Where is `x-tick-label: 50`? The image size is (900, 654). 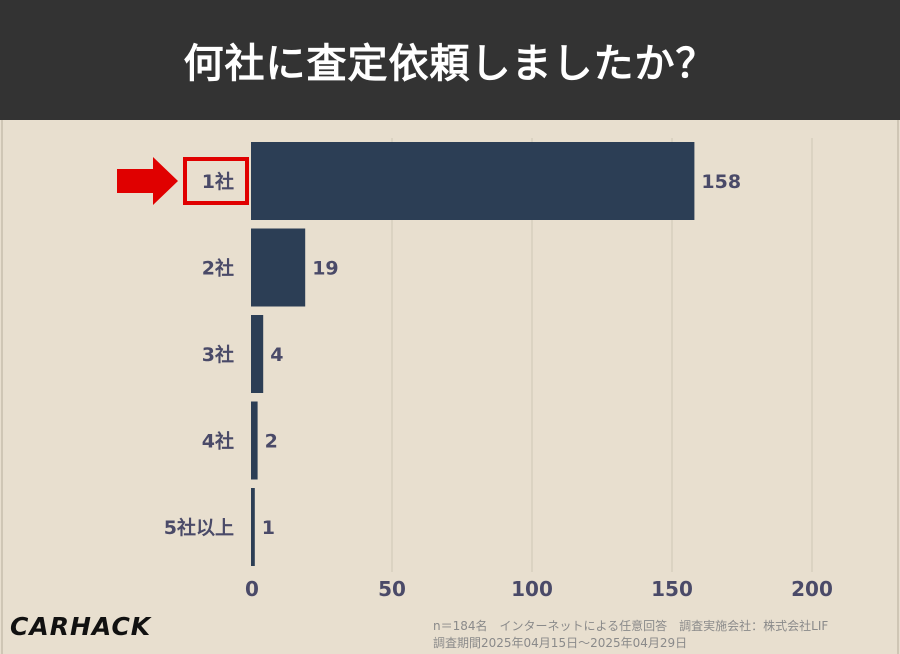
x-tick-label: 50 is located at coordinates (392, 589).